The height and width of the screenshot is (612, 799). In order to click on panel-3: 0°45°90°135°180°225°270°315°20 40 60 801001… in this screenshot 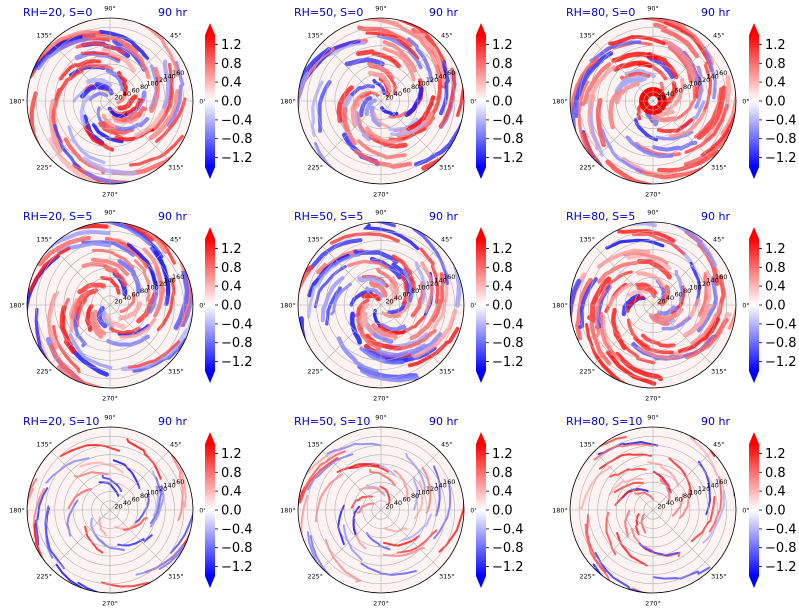, I will do `click(674, 102)`.